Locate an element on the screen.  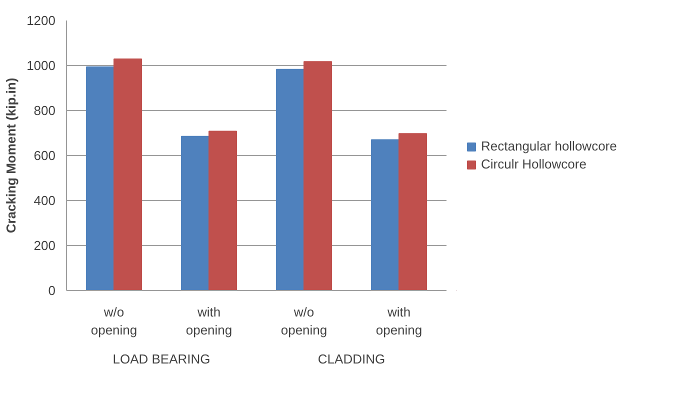
text: LOAD BEARING is located at coordinates (161, 359).